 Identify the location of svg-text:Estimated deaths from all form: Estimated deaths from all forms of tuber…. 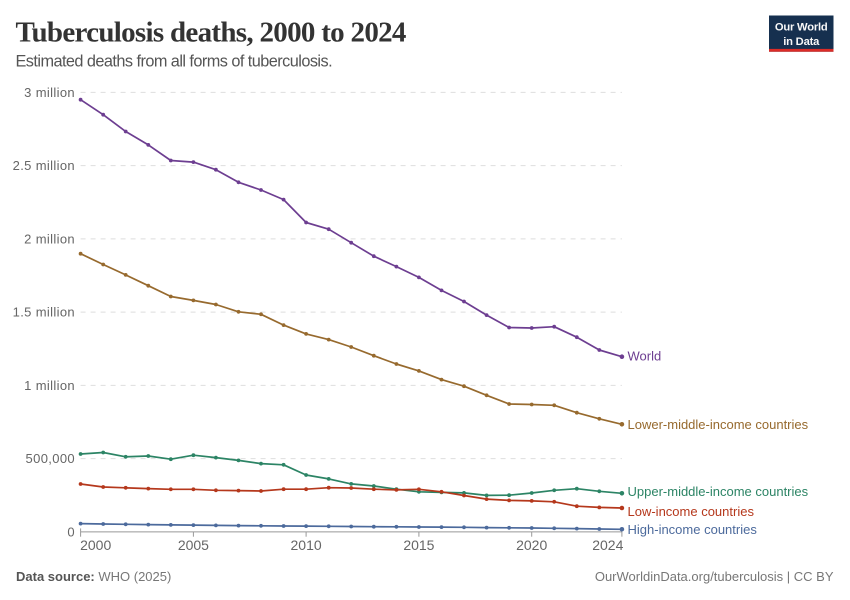
(174, 61).